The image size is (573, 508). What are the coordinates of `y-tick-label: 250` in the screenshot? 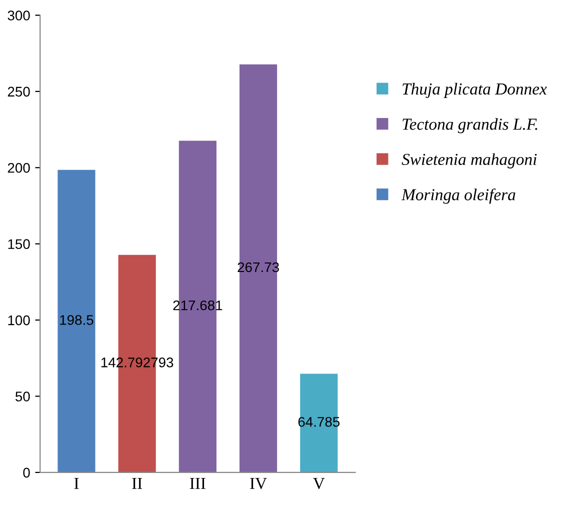 It's located at (19, 91).